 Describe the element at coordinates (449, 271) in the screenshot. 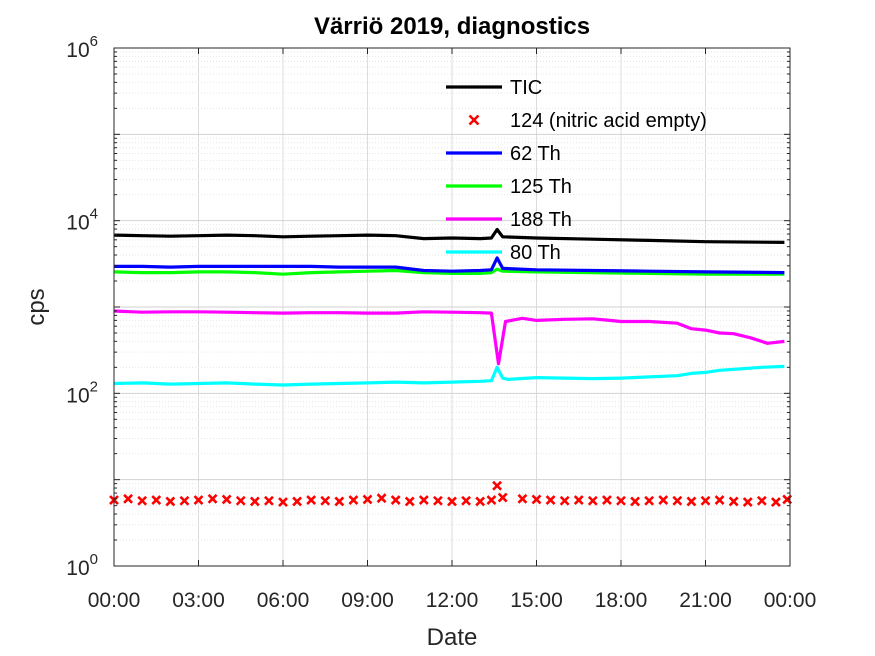

I see `series-line-125-th` at that location.